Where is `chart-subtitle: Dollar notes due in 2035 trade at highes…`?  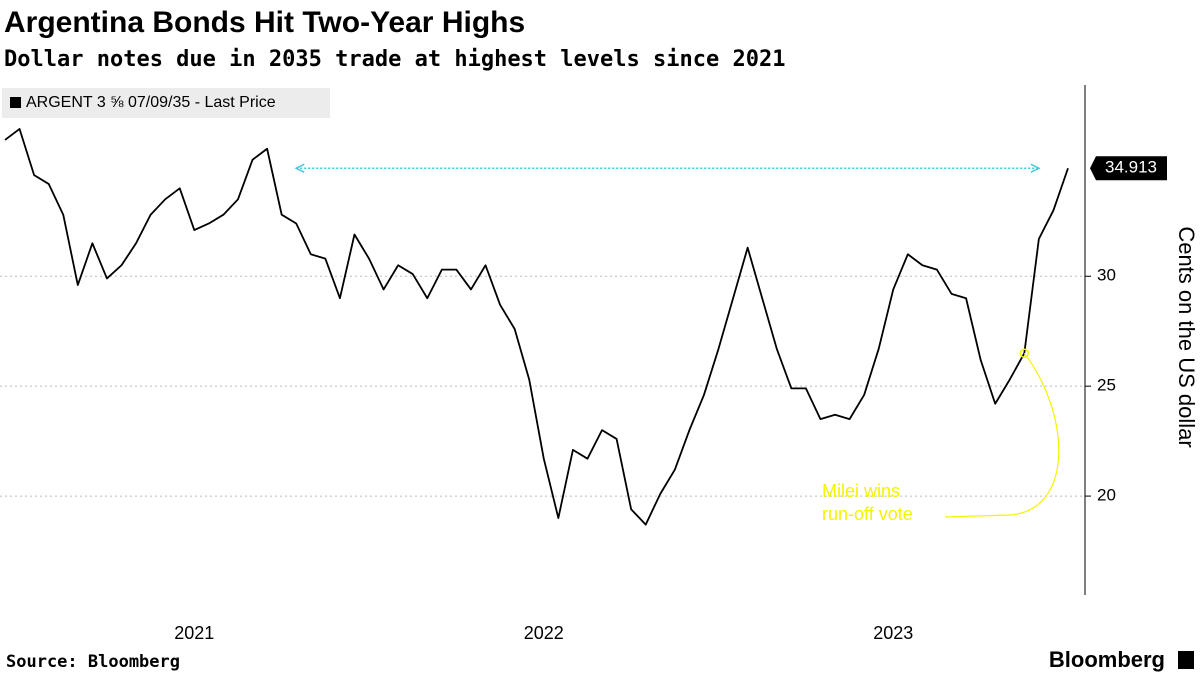
chart-subtitle: Dollar notes due in 2035 trade at highes… is located at coordinates (394, 59).